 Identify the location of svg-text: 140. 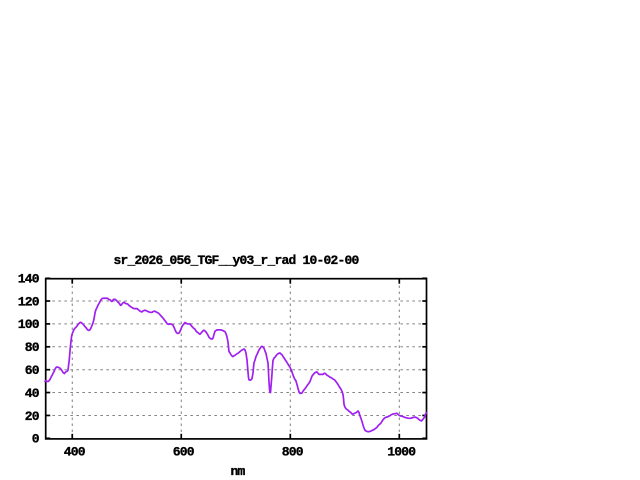
(29, 279).